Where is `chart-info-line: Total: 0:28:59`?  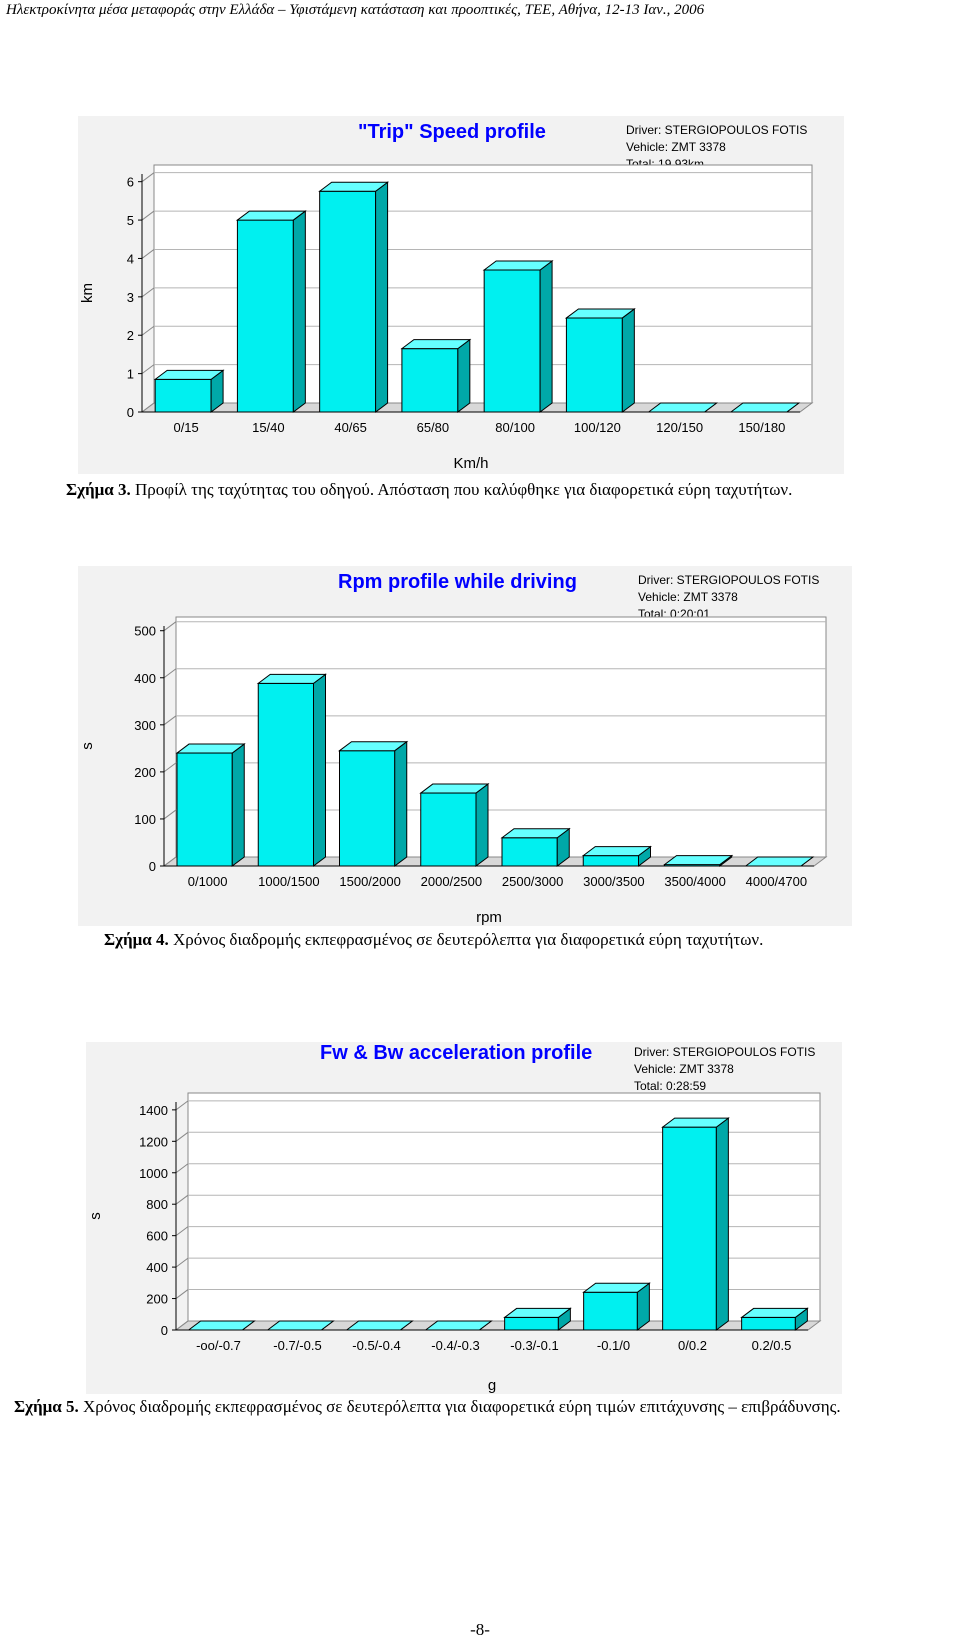 chart-info-line: Total: 0:28:59 is located at coordinates (670, 1086).